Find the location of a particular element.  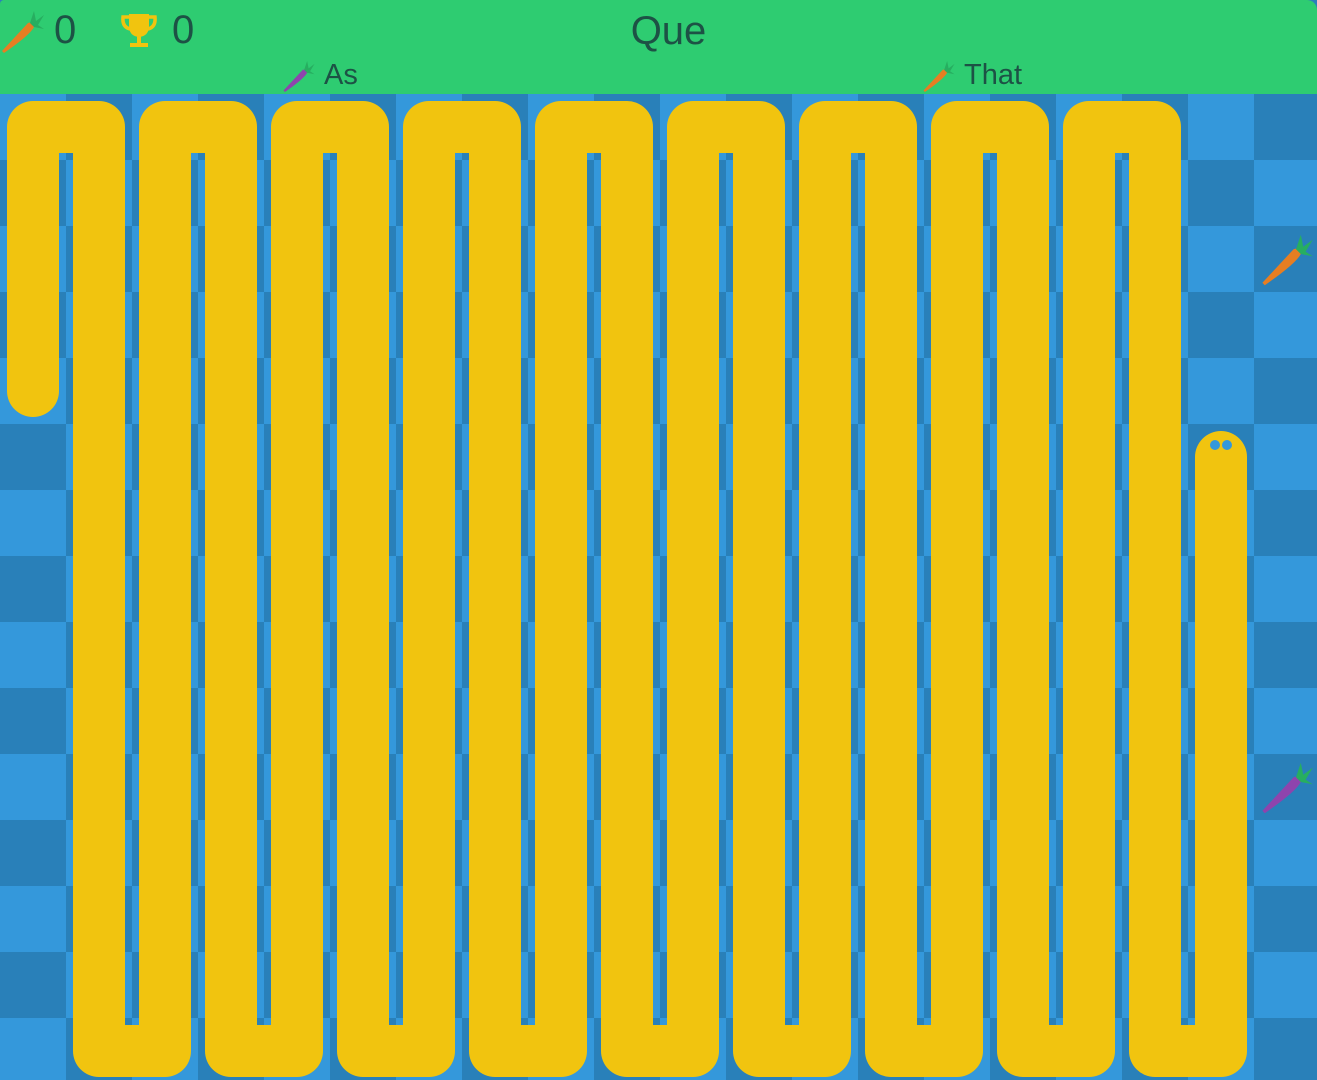

best-score-value: 0 is located at coordinates (183, 30).